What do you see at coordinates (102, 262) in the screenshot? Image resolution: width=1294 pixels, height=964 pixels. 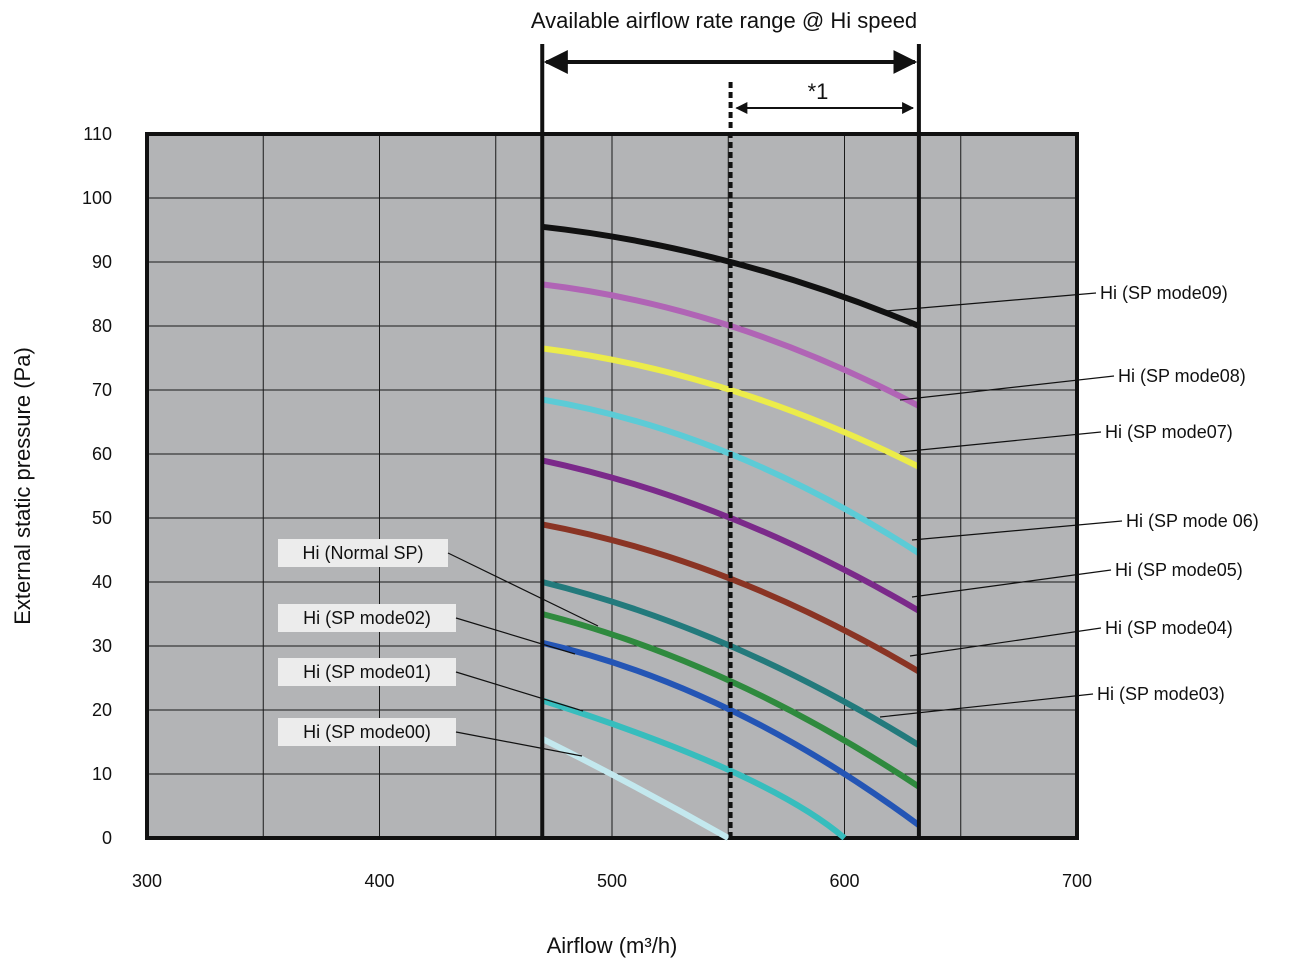 I see `y-tick-label: 90` at bounding box center [102, 262].